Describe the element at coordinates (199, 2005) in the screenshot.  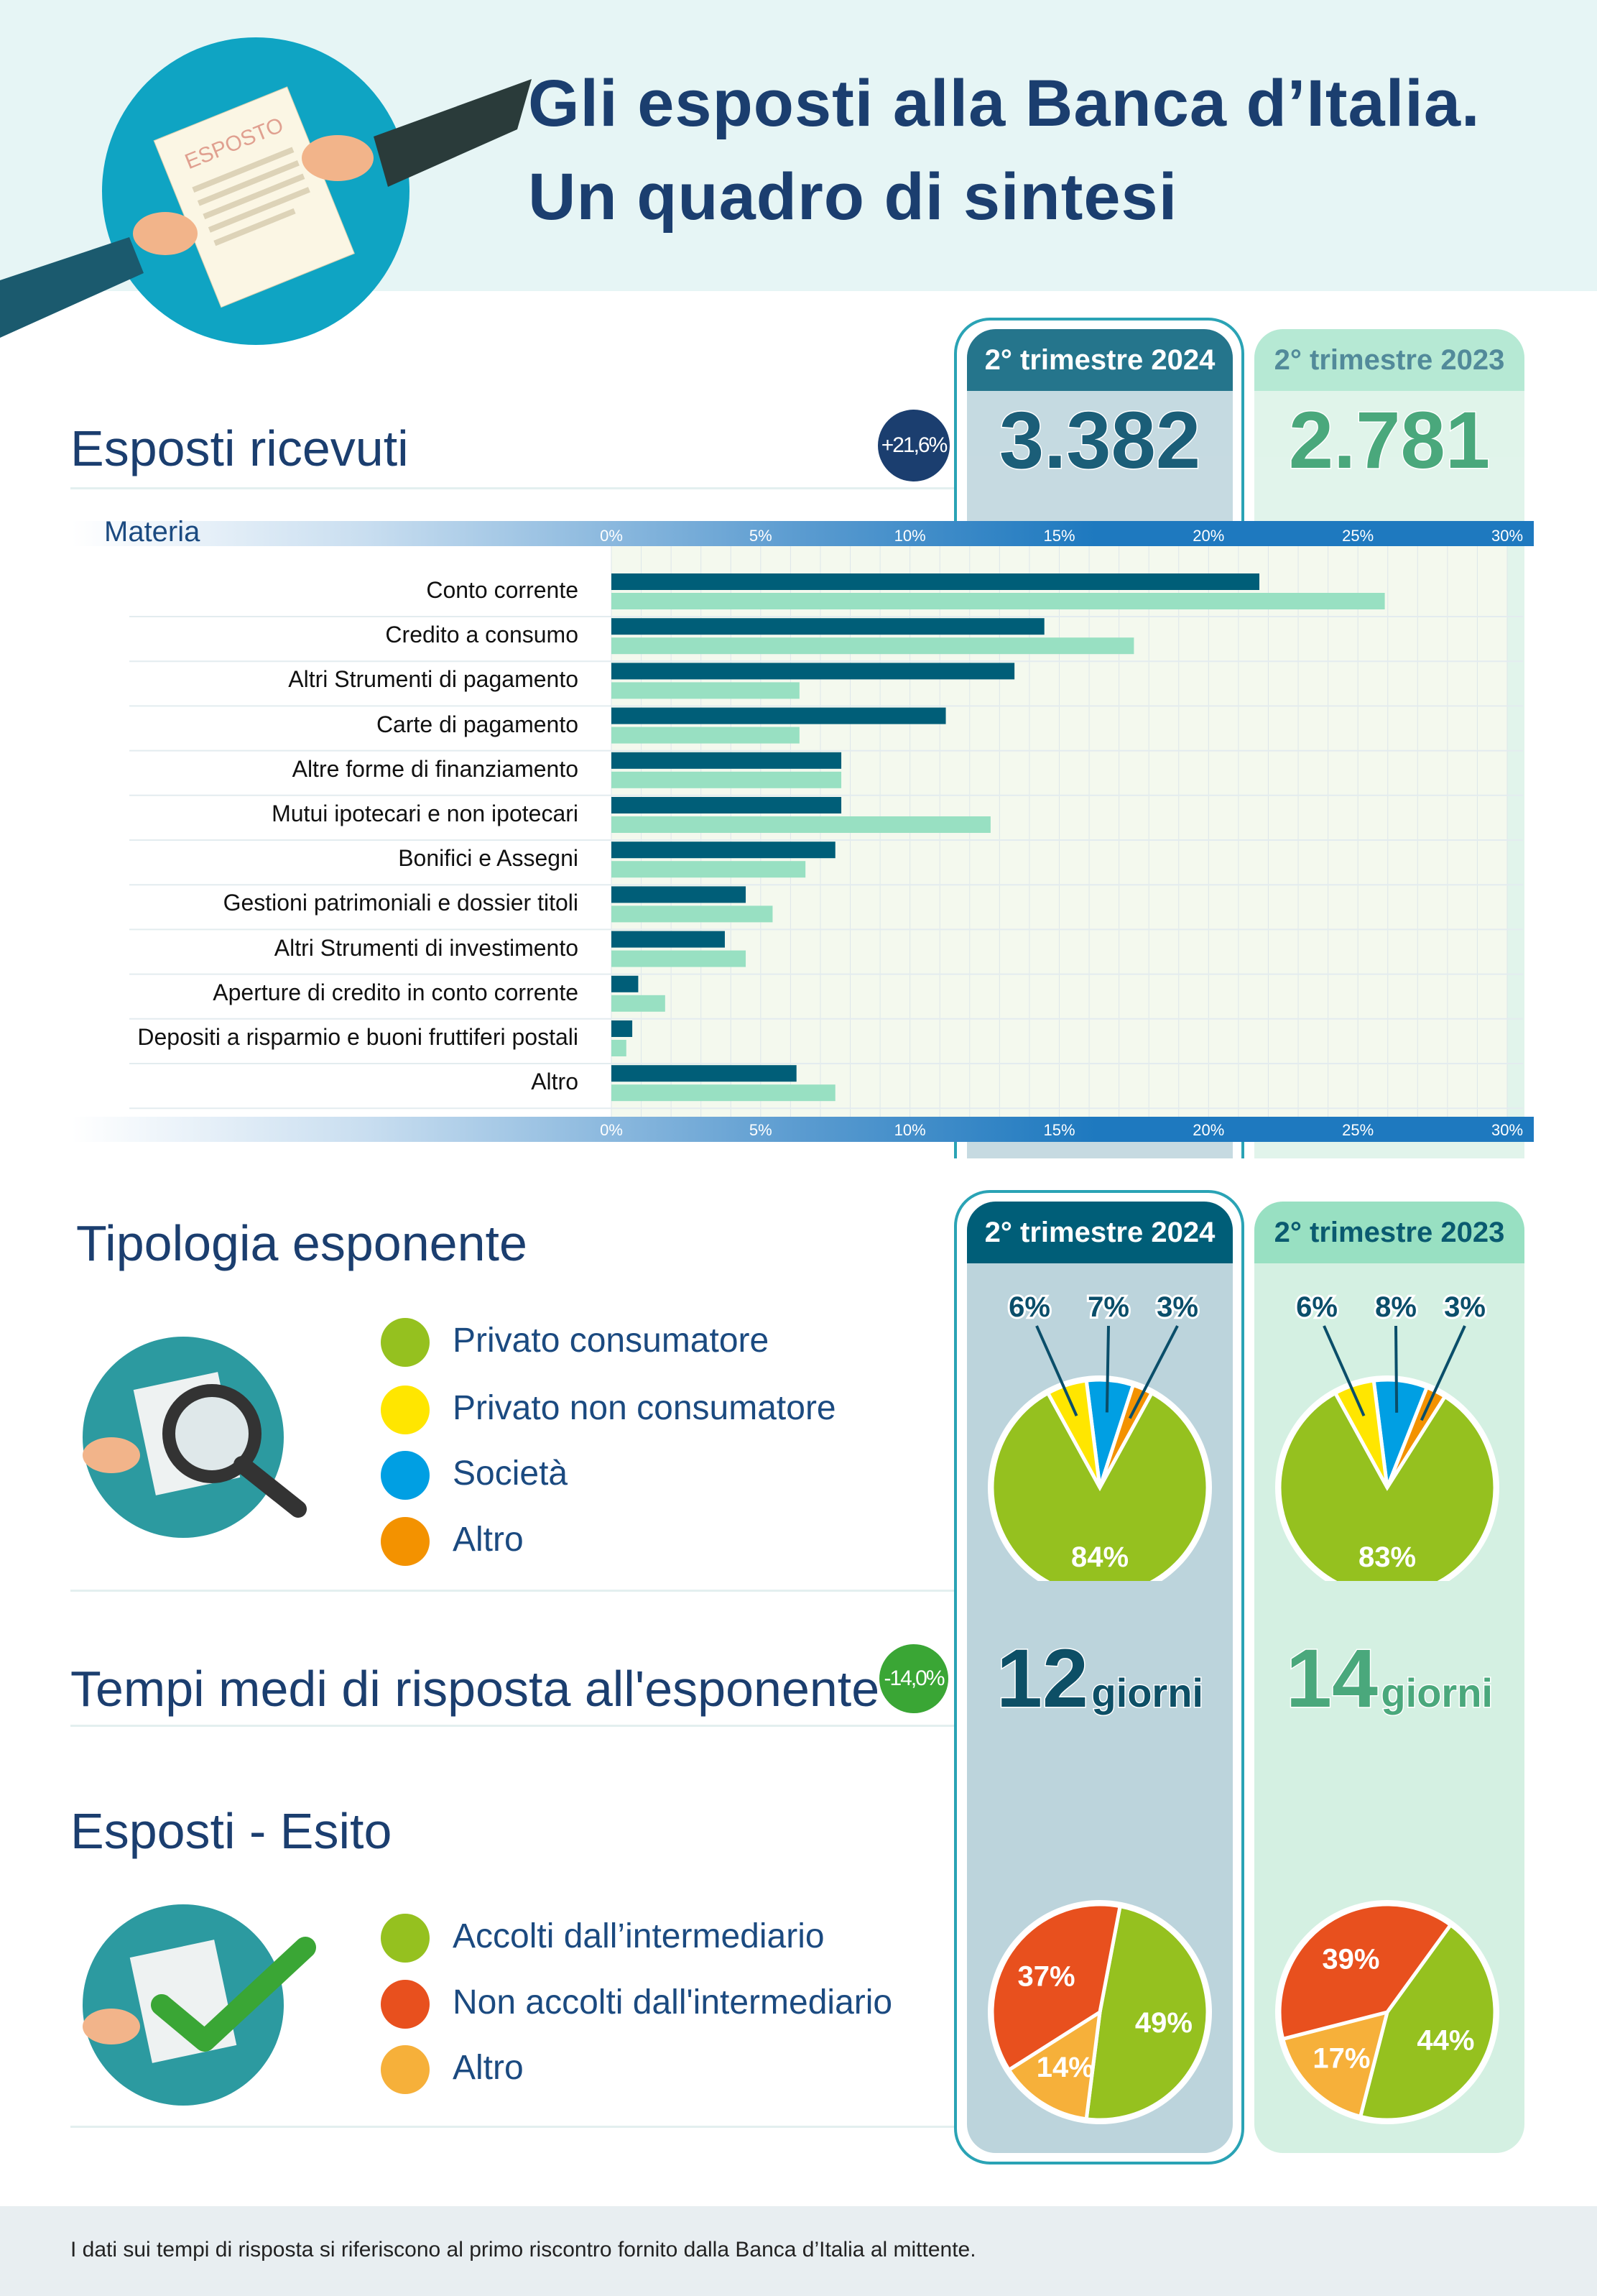
I see `checkmark-document-illustration` at that location.